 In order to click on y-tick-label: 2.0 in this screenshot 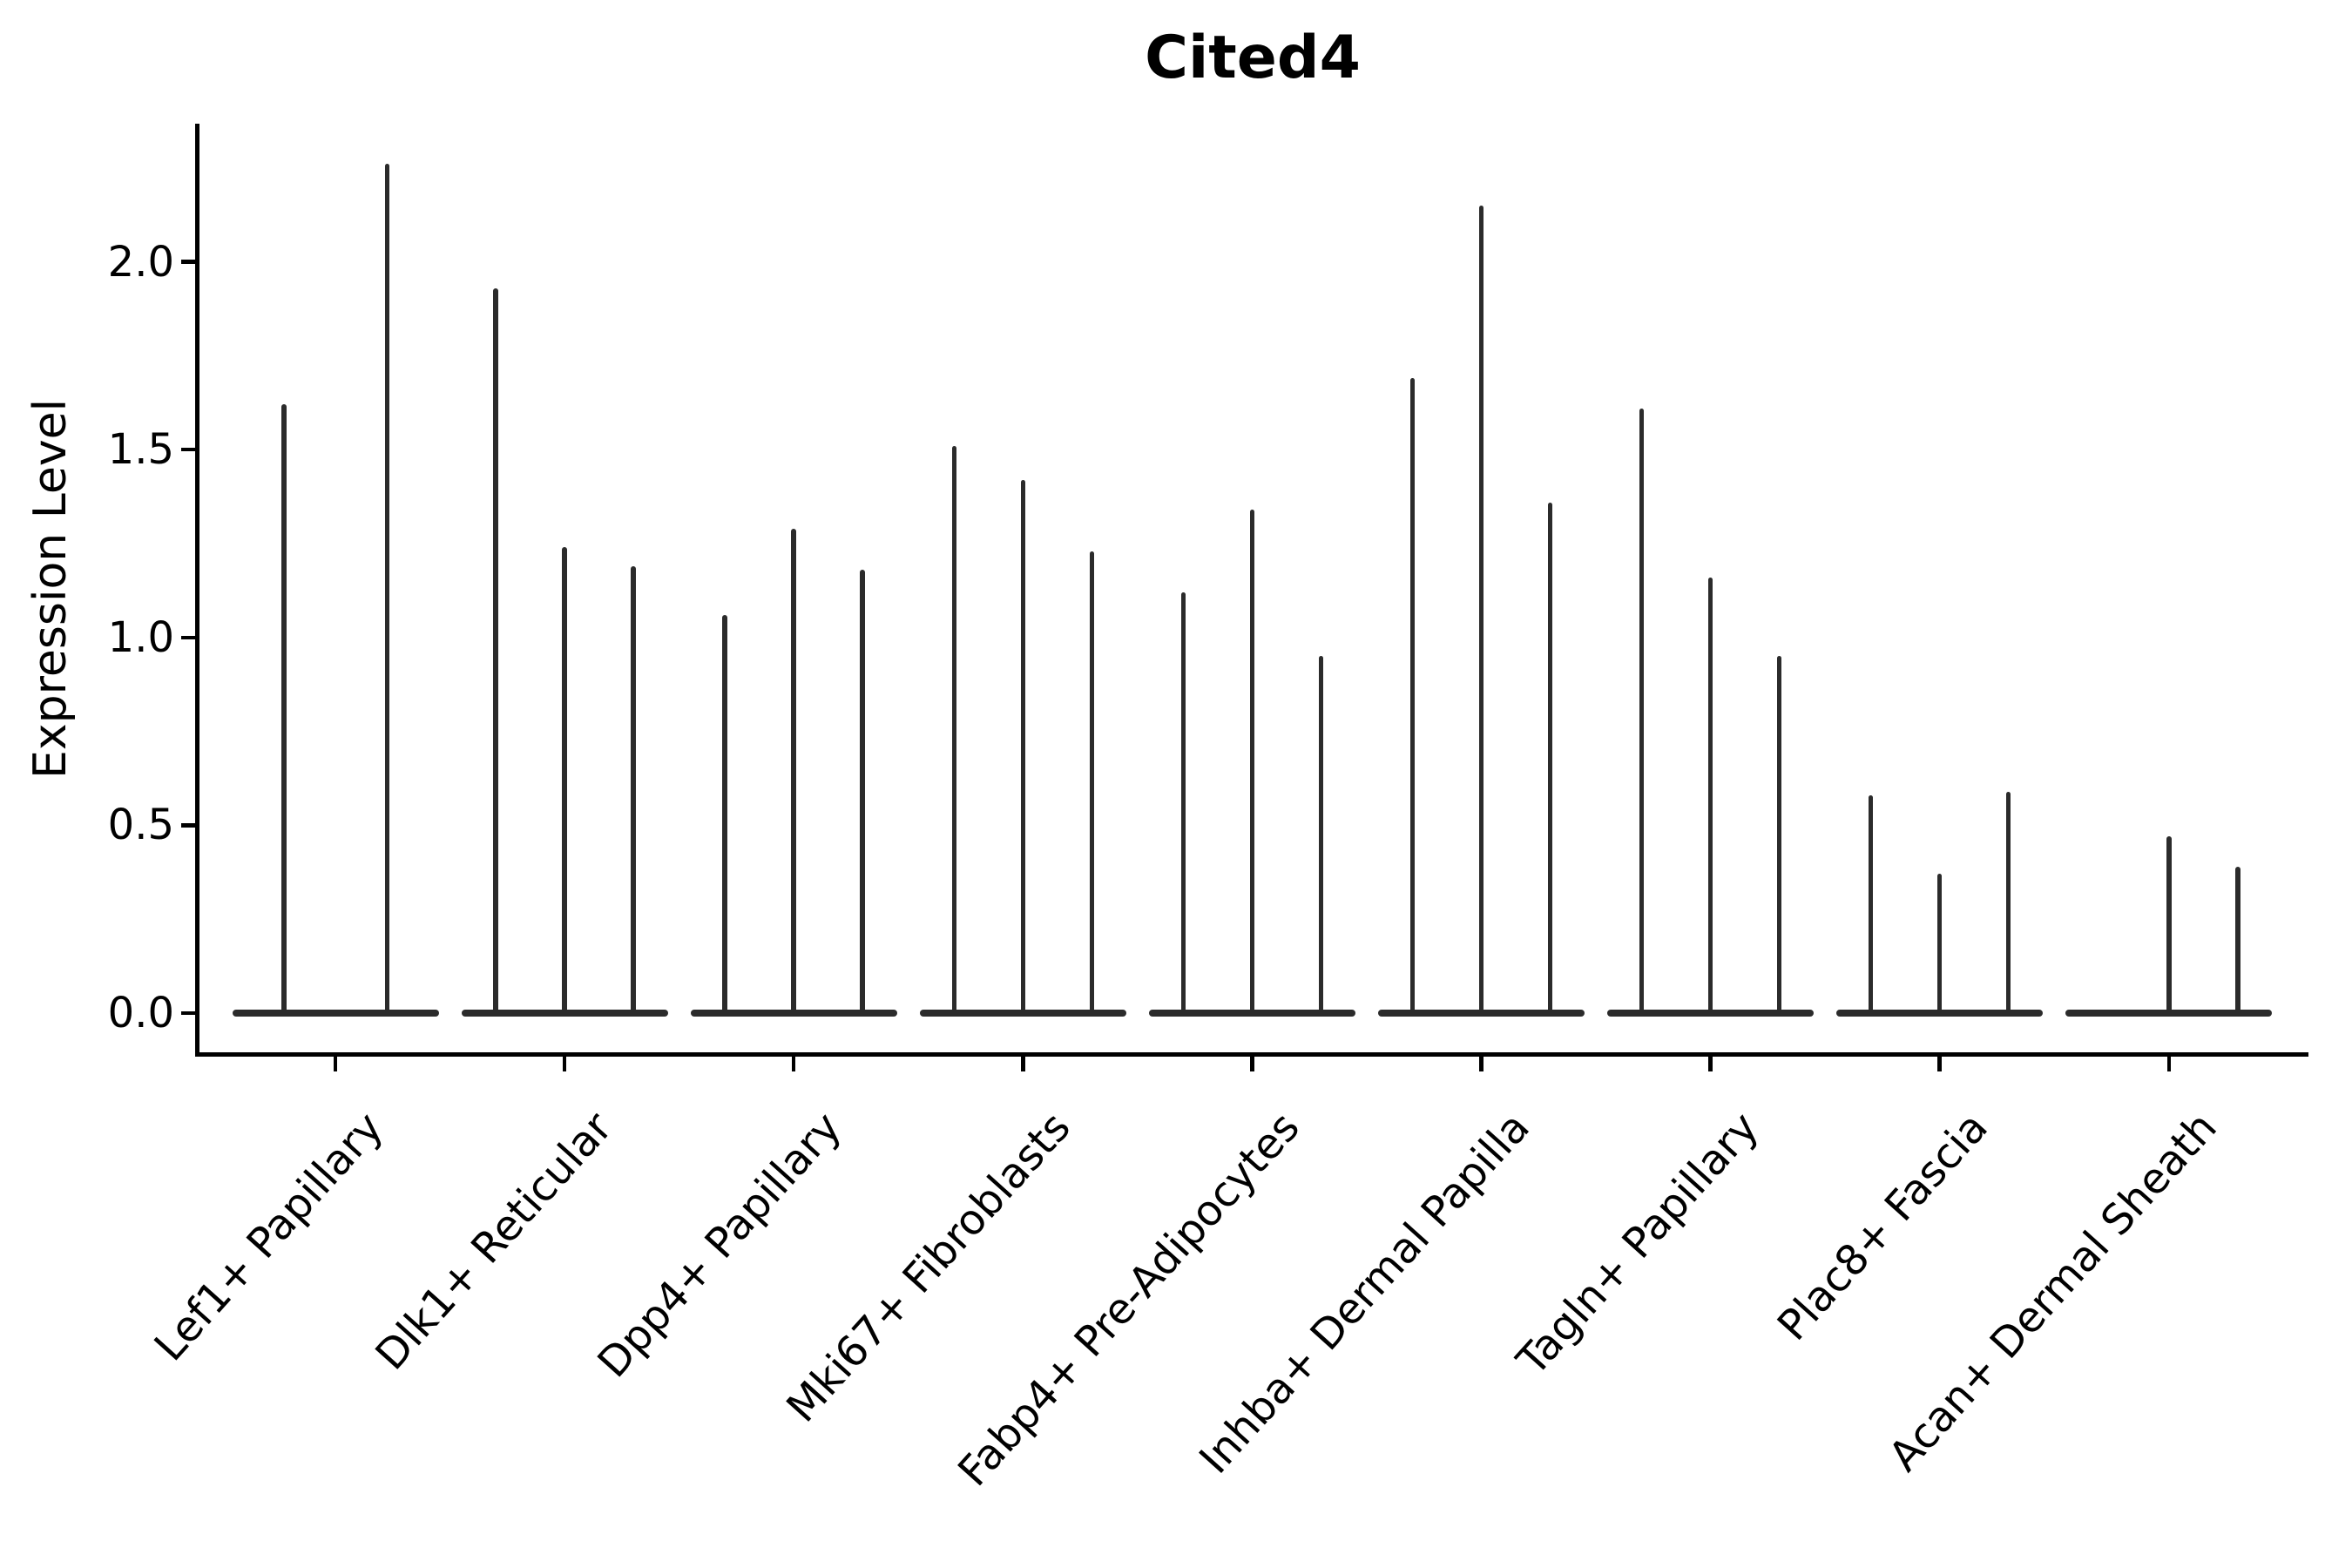, I will do `click(140, 262)`.